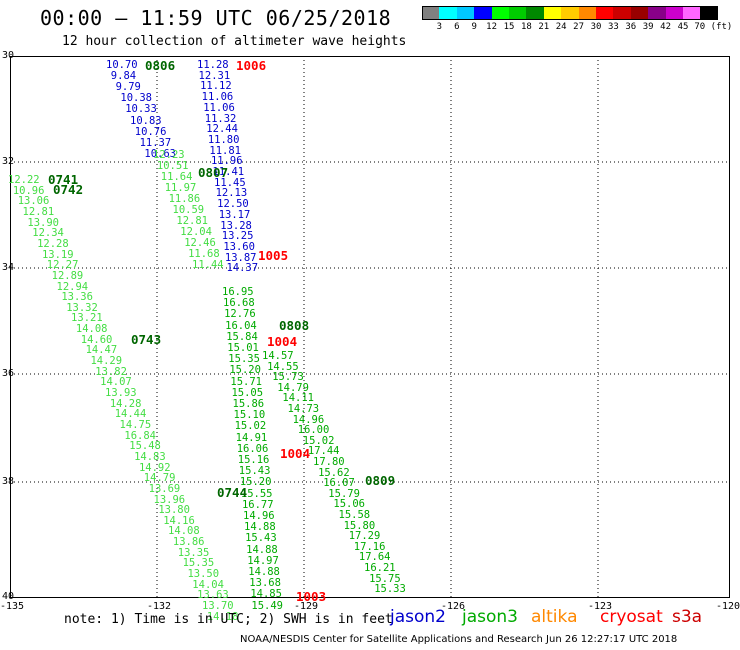  What do you see at coordinates (239, 246) in the screenshot?
I see `swh-value: 13.60` at bounding box center [239, 246].